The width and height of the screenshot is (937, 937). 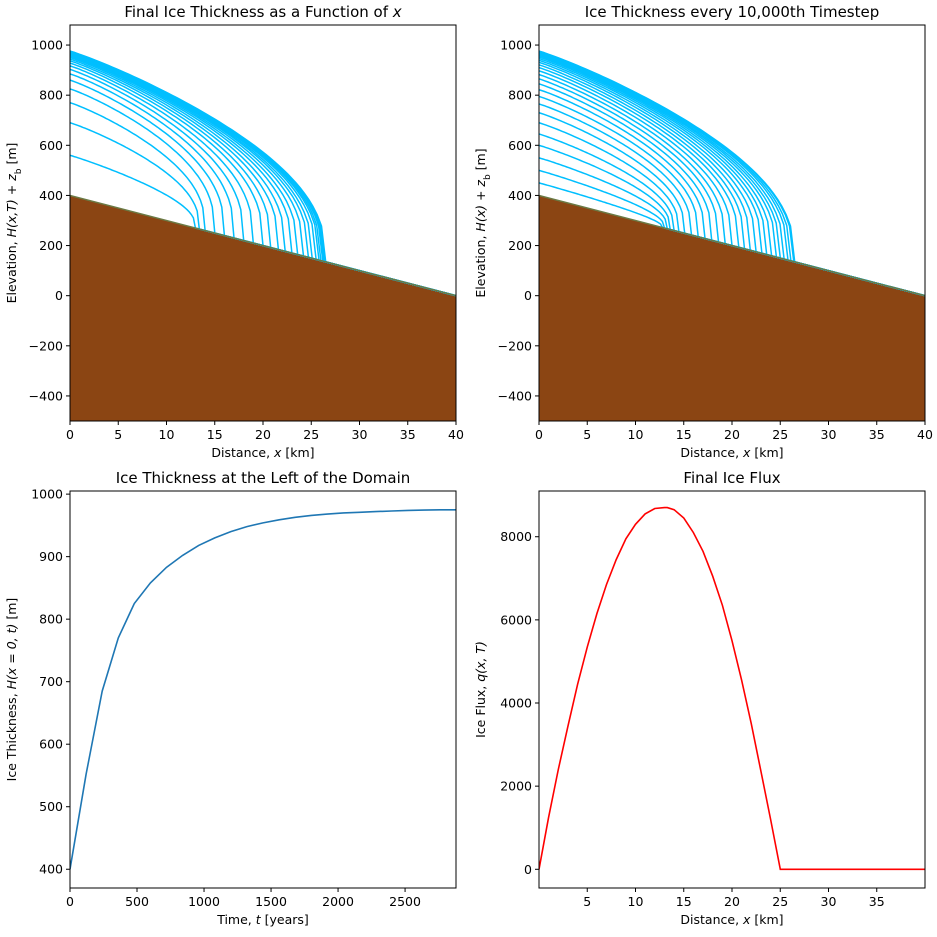 What do you see at coordinates (483, 222) in the screenshot?
I see `y-axis-label: Elevation, H(x) + zb [m]` at bounding box center [483, 222].